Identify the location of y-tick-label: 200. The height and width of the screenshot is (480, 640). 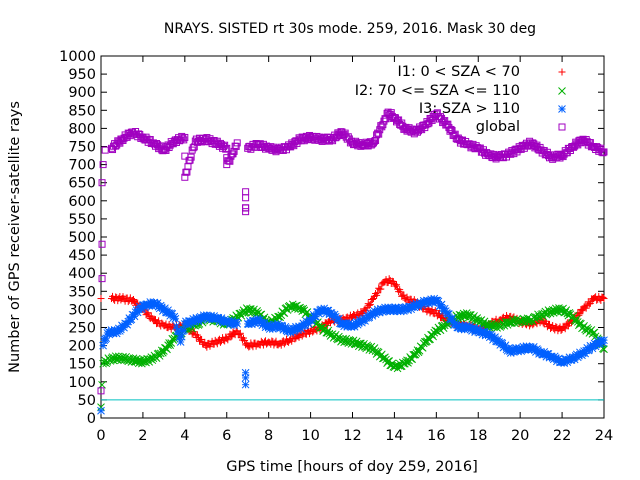
(82, 347).